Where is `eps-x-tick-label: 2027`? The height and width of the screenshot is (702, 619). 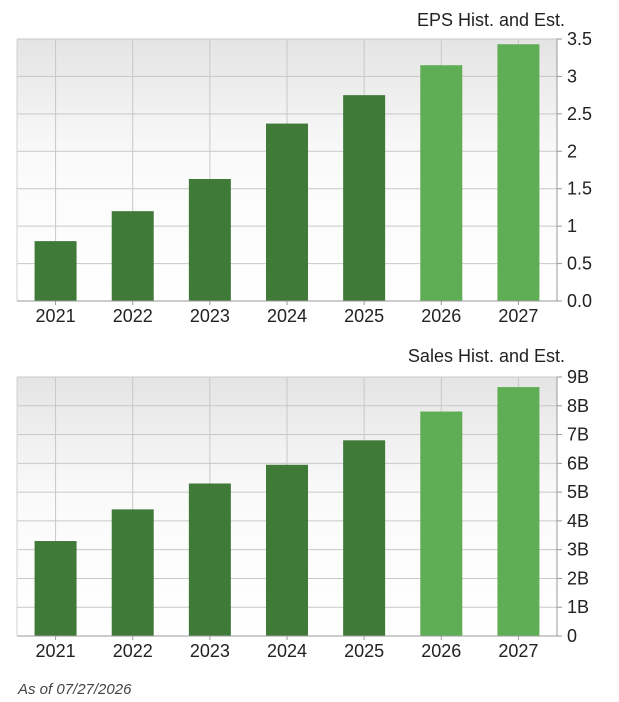
eps-x-tick-label: 2027 is located at coordinates (518, 316).